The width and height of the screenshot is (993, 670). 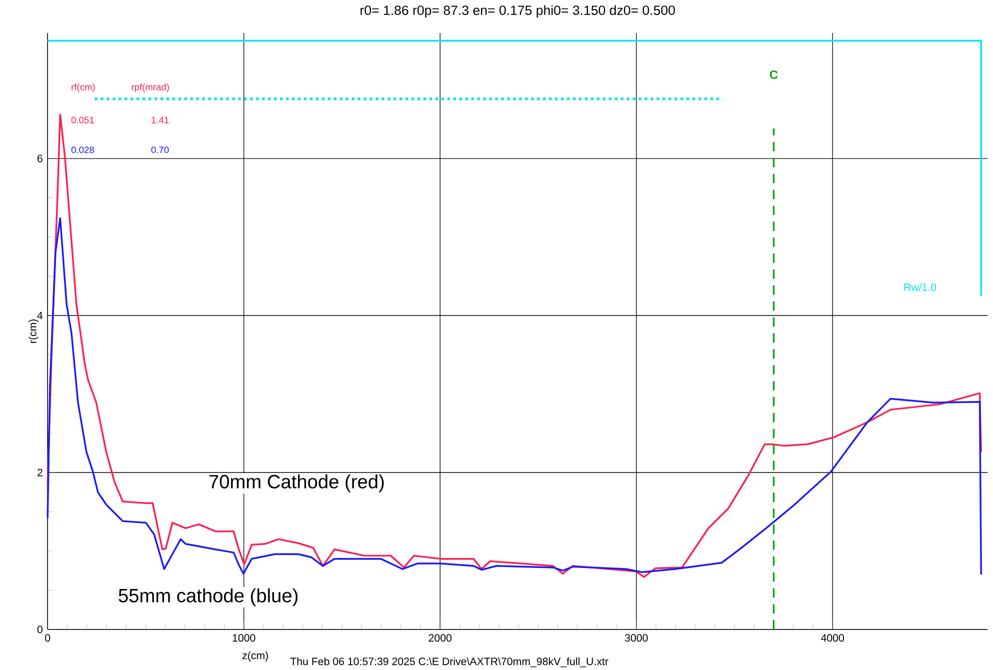 What do you see at coordinates (33, 331) in the screenshot?
I see `y-axis-title: r(cm)` at bounding box center [33, 331].